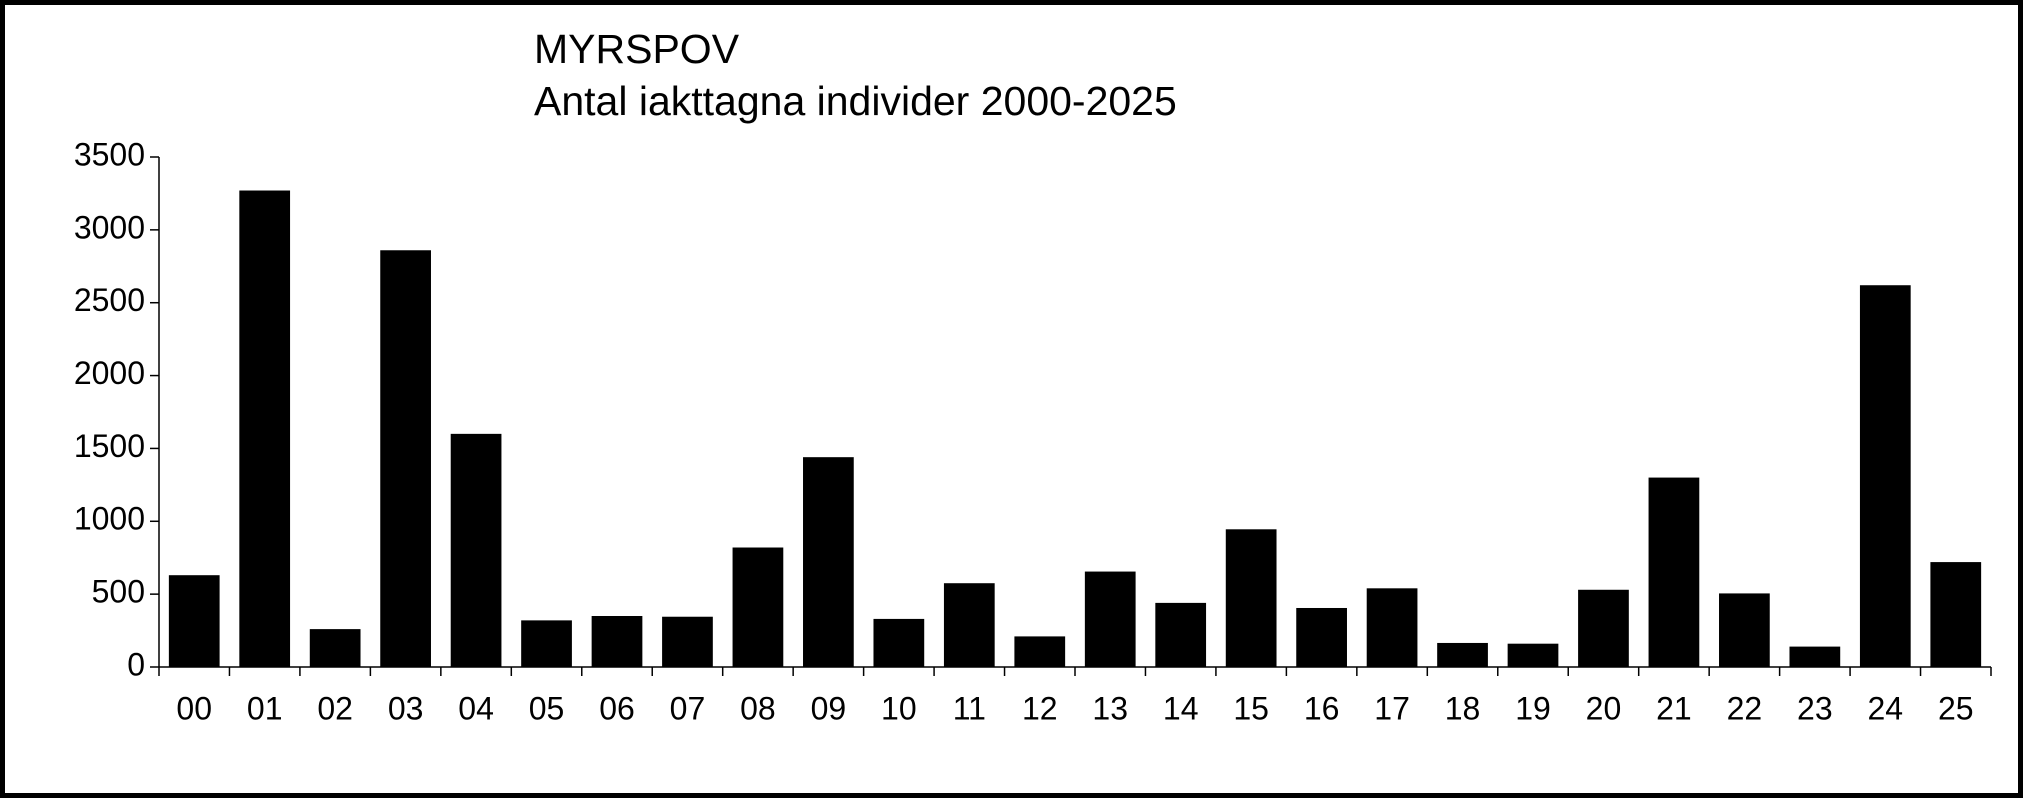 This screenshot has width=2023, height=798. What do you see at coordinates (829, 708) in the screenshot?
I see `x-tick-label: 09` at bounding box center [829, 708].